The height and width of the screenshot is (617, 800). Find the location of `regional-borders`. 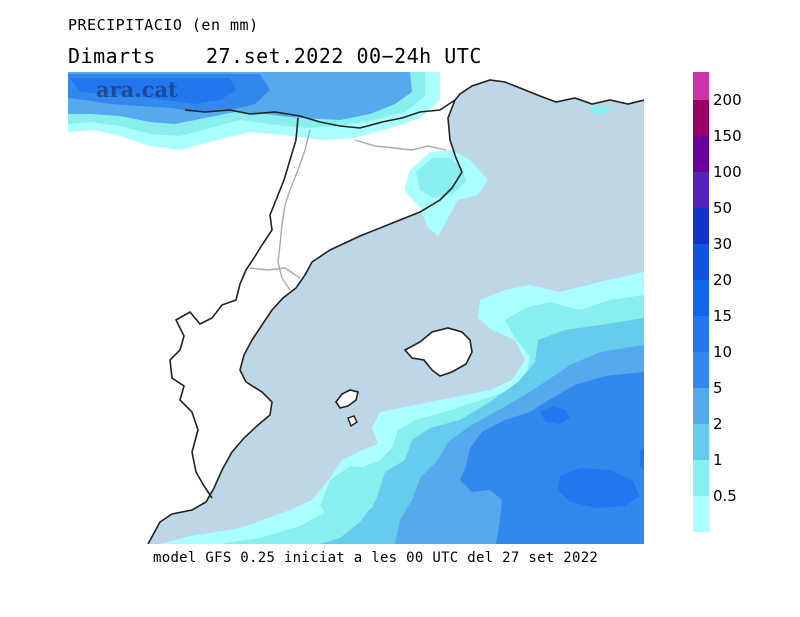

regional-borders is located at coordinates (348, 210).